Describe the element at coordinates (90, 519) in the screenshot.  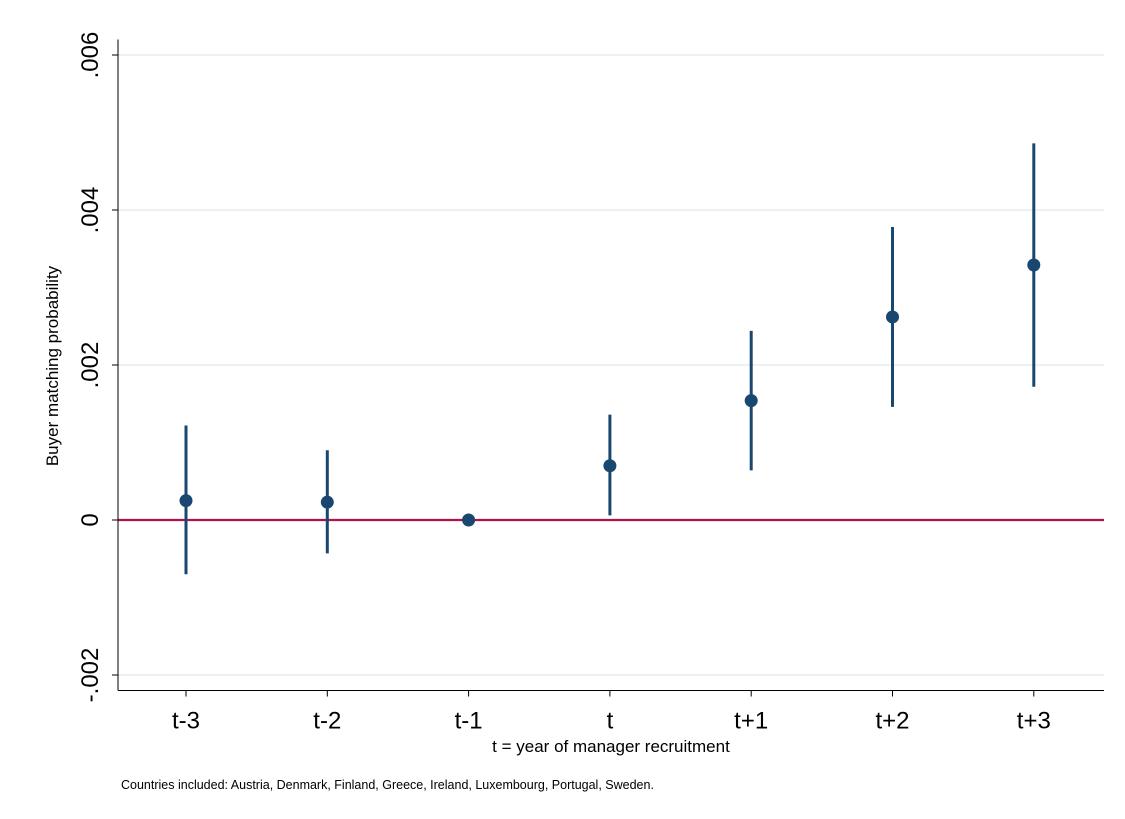
I see `y-tick-label-1: 0` at that location.